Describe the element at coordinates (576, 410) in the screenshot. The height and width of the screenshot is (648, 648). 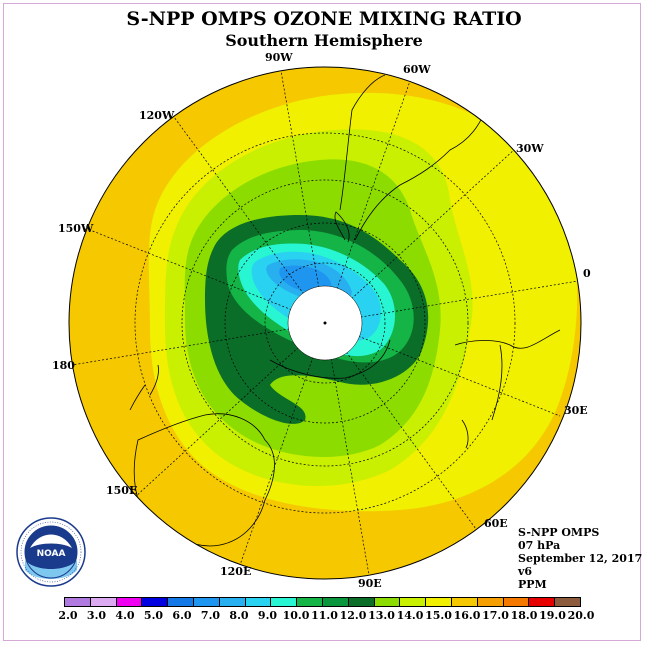
I see `lon-label-30e: 30E` at that location.